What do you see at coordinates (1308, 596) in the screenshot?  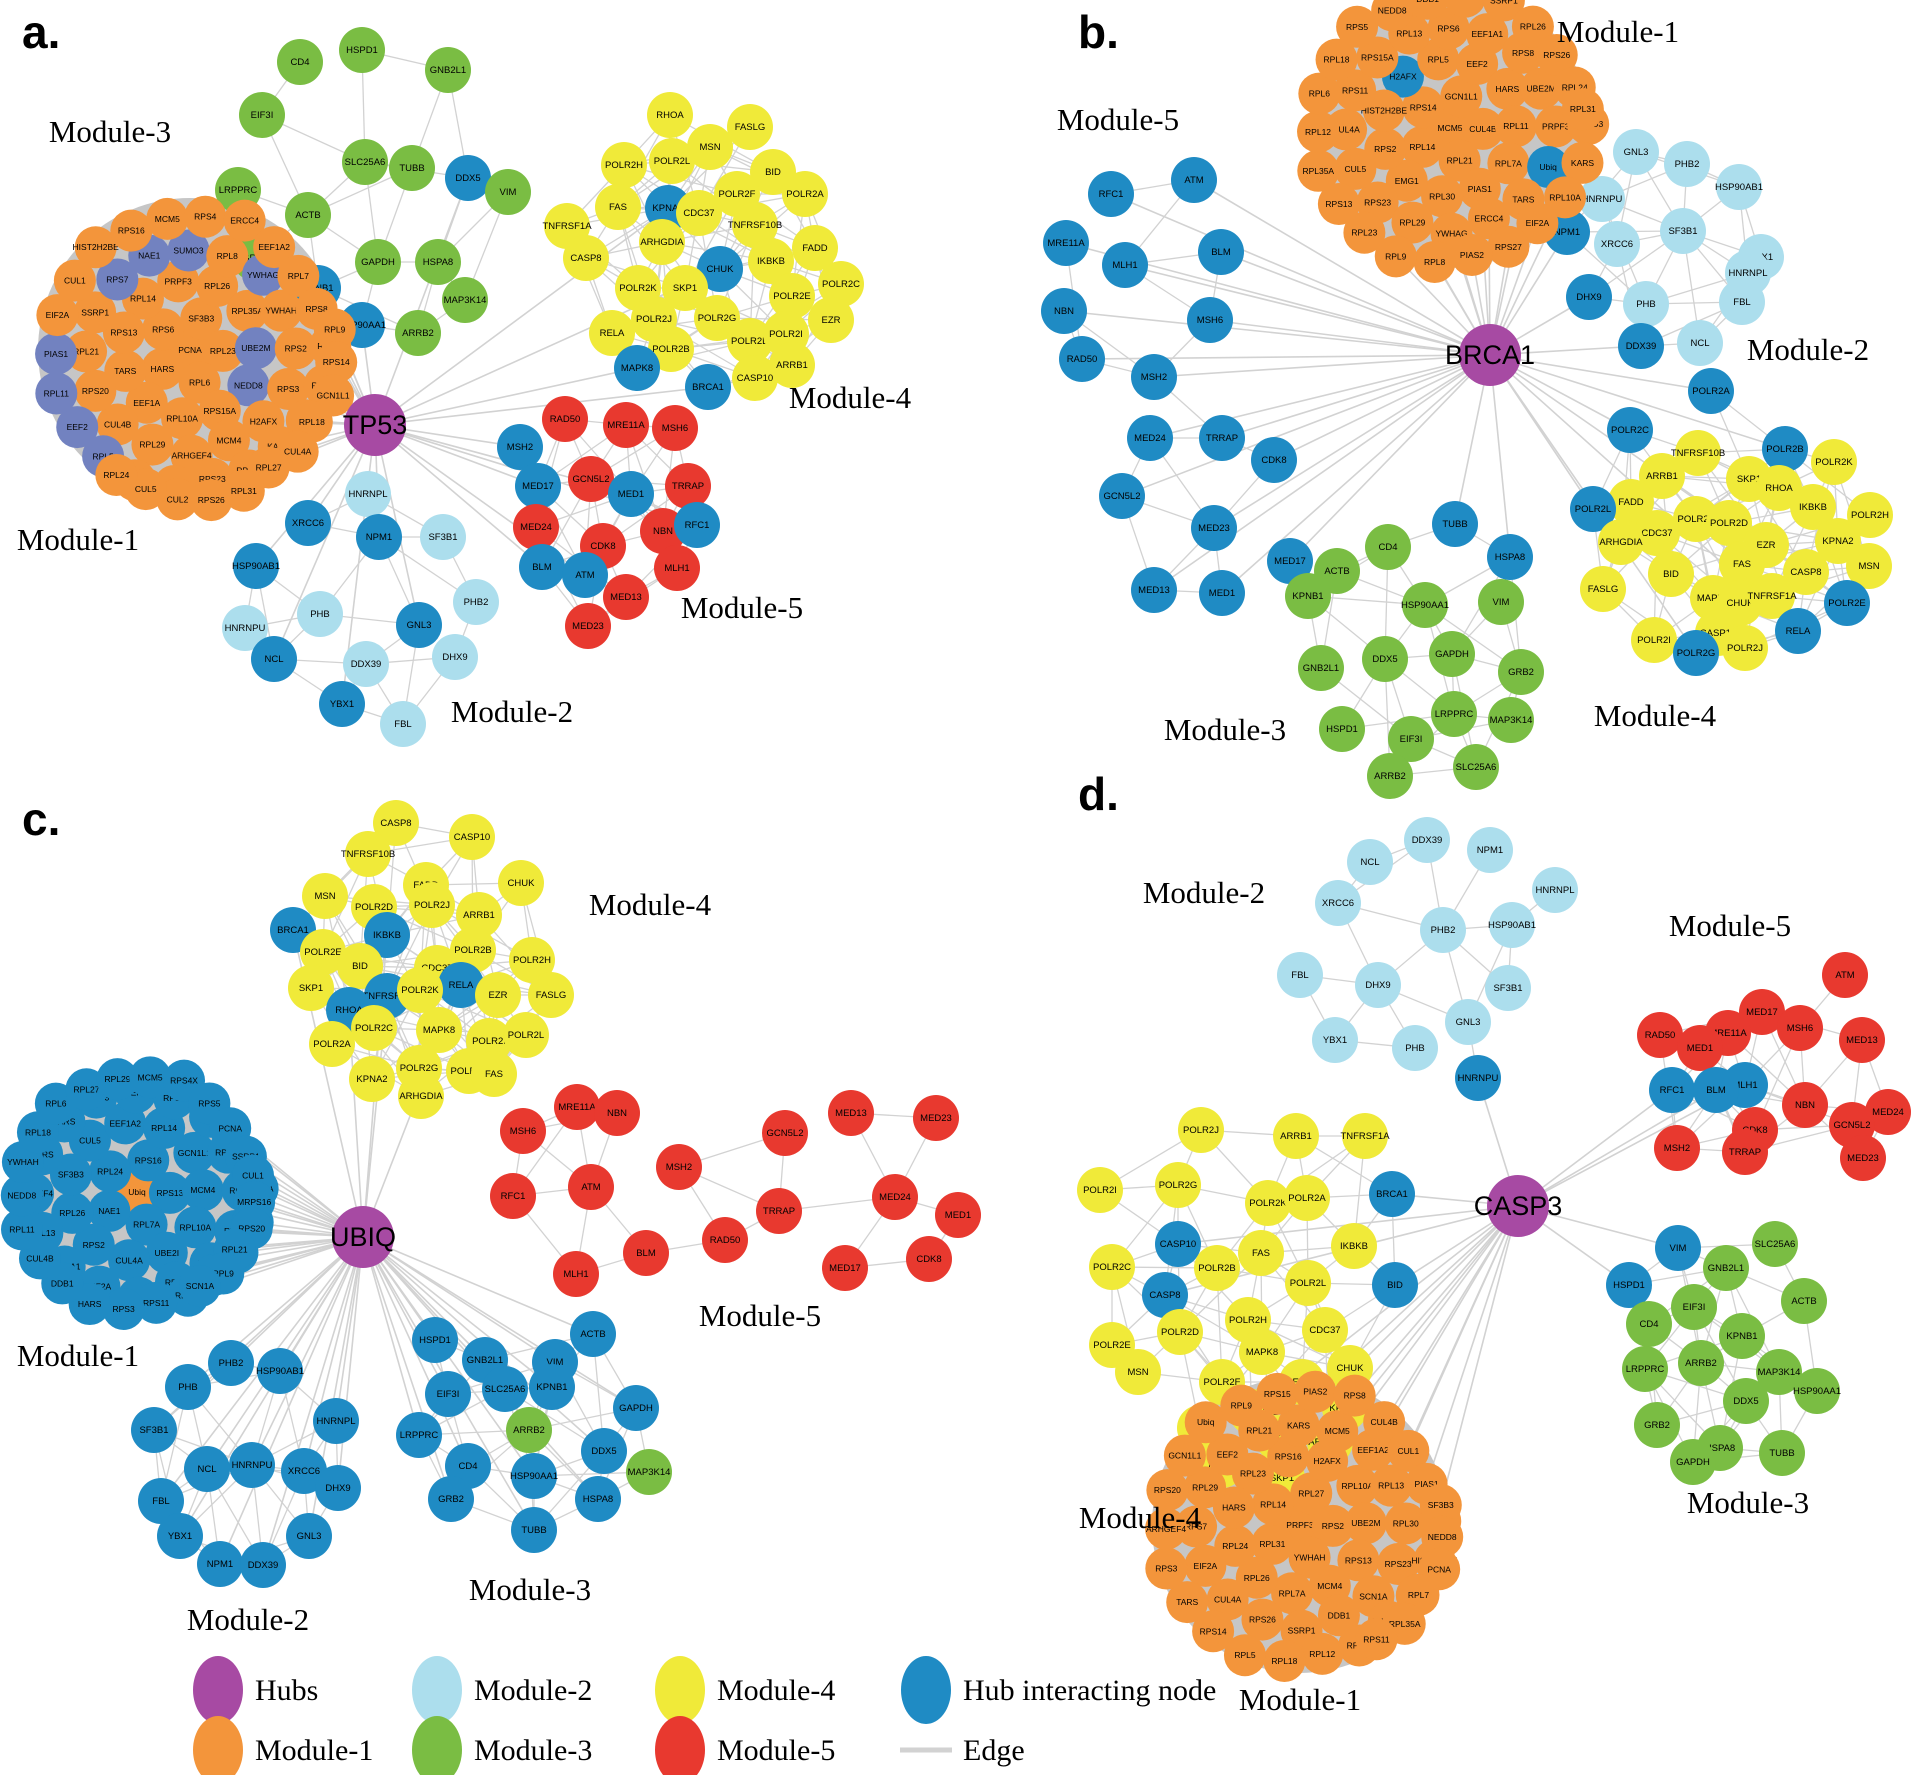 I see `node-b-KPNB1` at bounding box center [1308, 596].